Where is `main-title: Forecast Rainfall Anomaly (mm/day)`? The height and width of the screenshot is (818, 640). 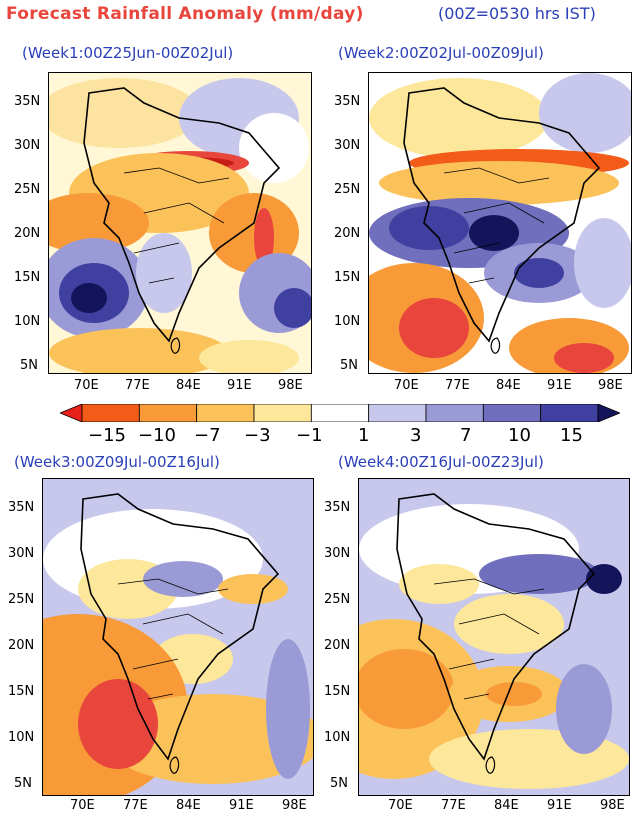
main-title: Forecast Rainfall Anomaly (mm/day) is located at coordinates (185, 14).